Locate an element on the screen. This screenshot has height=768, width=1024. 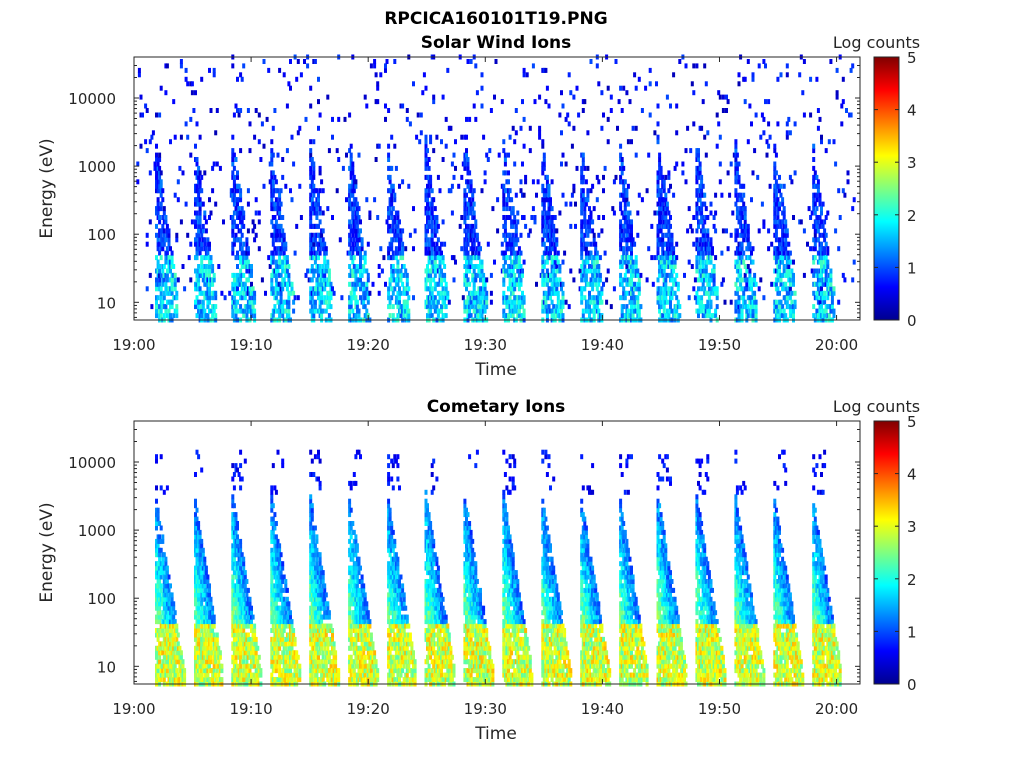
panel-title: Cometary Ions is located at coordinates (496, 407).